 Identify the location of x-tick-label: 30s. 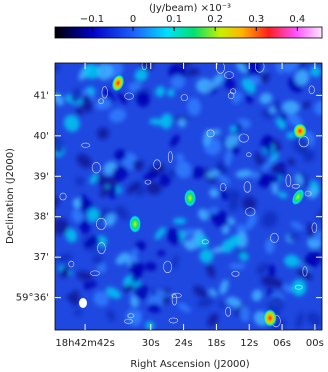
(151, 343).